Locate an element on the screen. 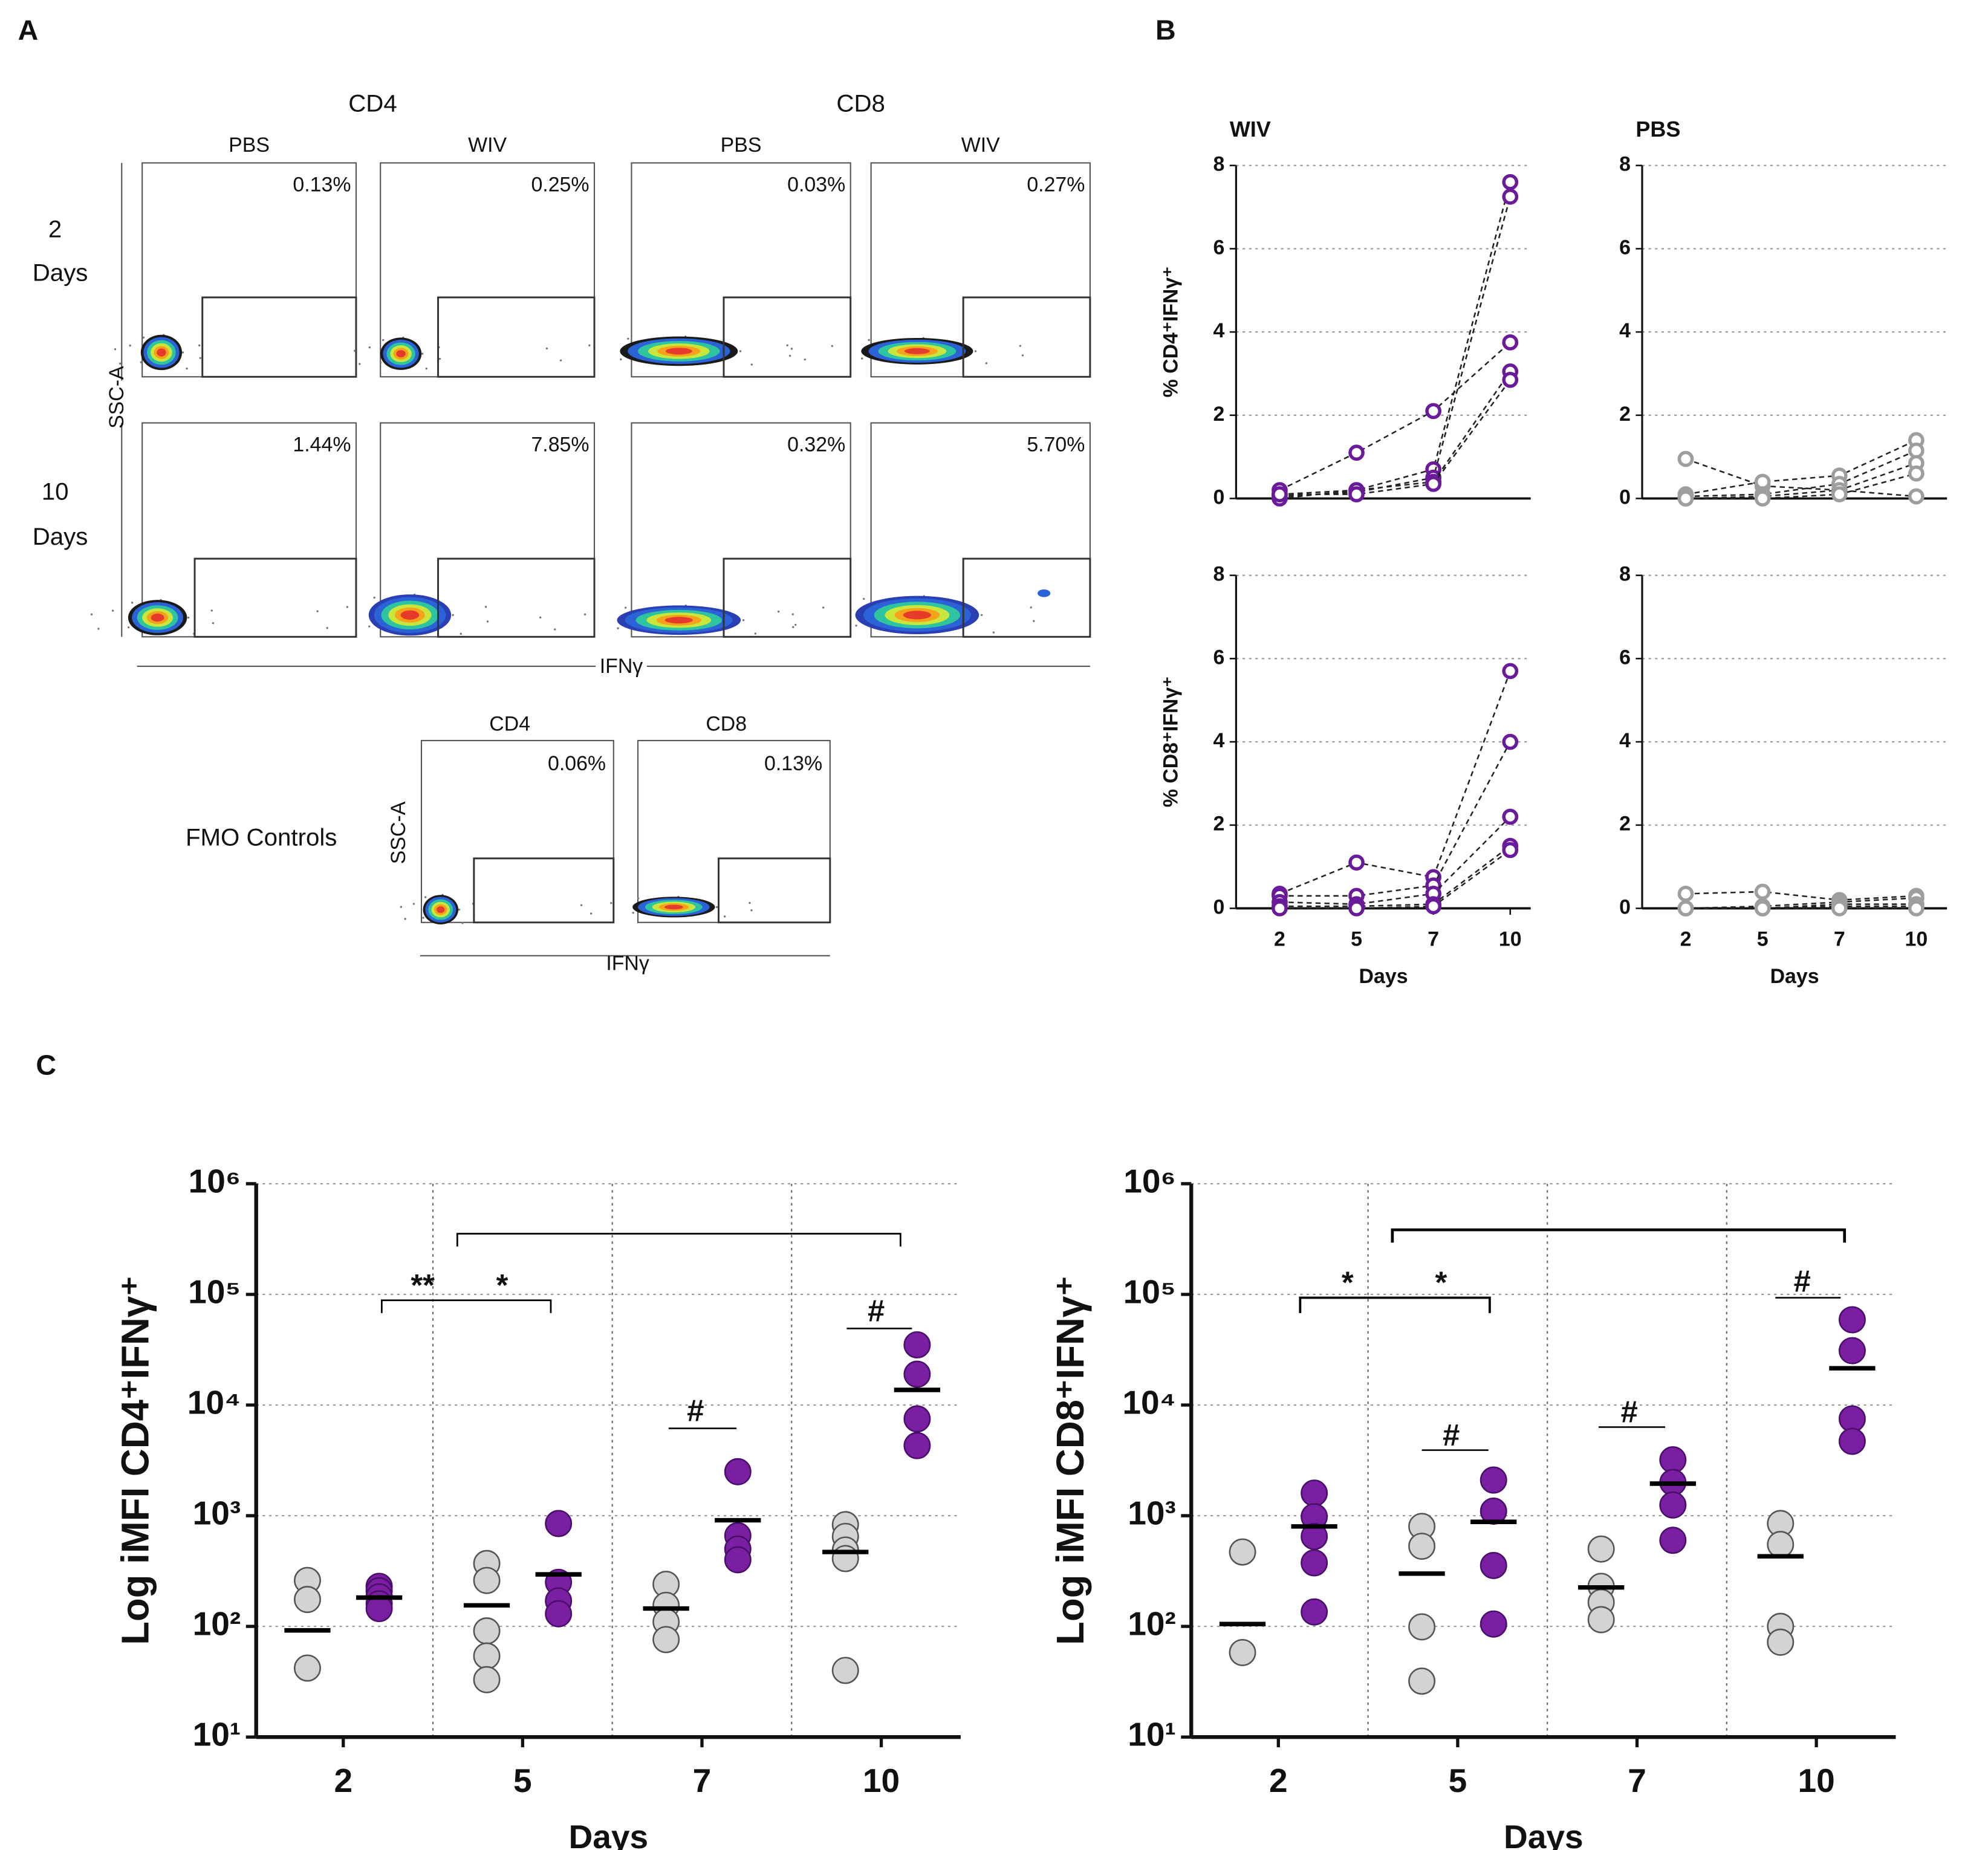 This screenshot has width=1988, height=1850. x-tick-label: 5 is located at coordinates (1763, 938).